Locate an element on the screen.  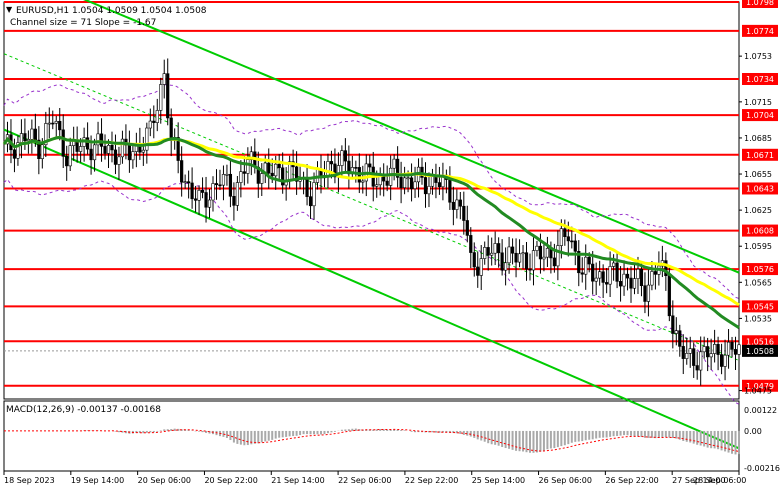
price-label: 1.0643 is located at coordinates (760, 188).